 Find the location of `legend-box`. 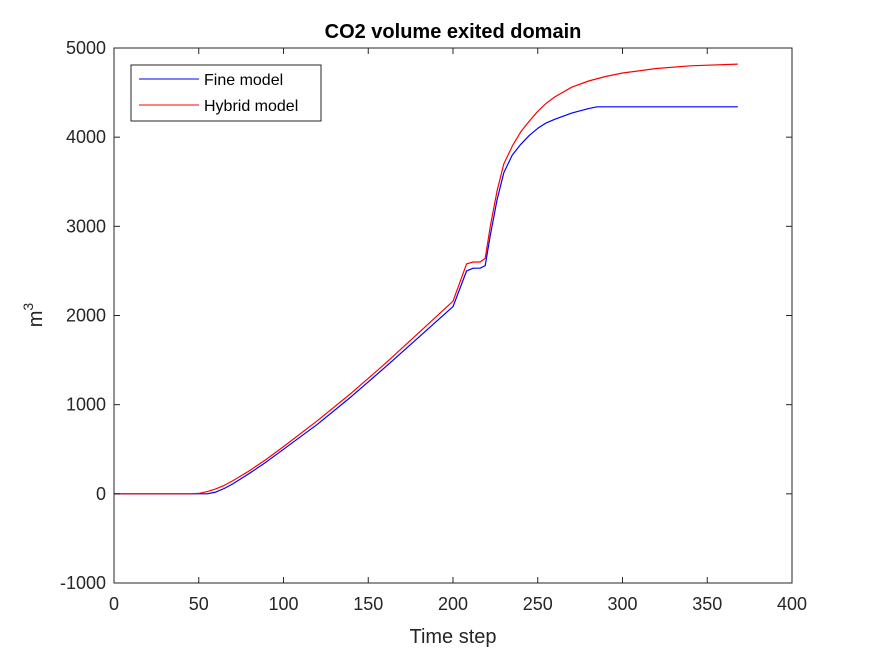

legend-box is located at coordinates (226, 93).